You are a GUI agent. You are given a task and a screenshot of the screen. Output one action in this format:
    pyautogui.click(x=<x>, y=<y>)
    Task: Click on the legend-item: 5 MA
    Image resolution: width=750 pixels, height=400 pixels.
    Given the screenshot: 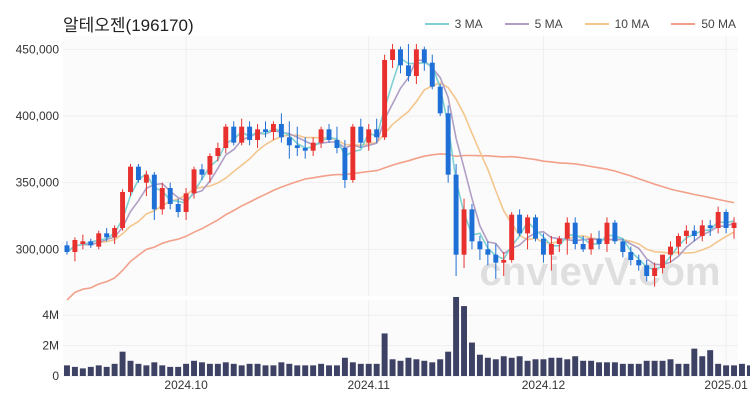 What is the action you would take?
    pyautogui.click(x=533, y=24)
    